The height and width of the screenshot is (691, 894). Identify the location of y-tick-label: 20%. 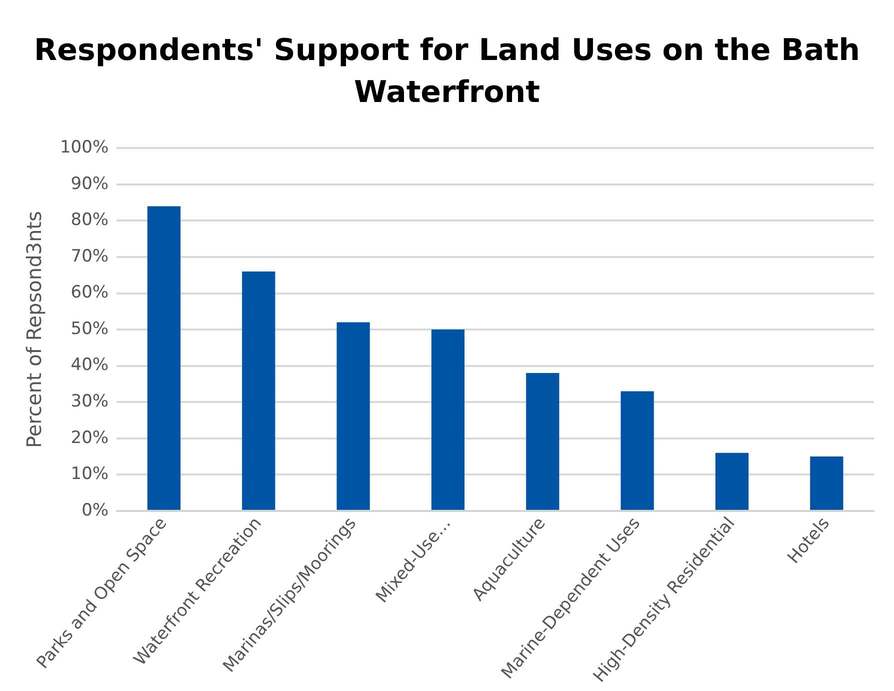
(89, 438).